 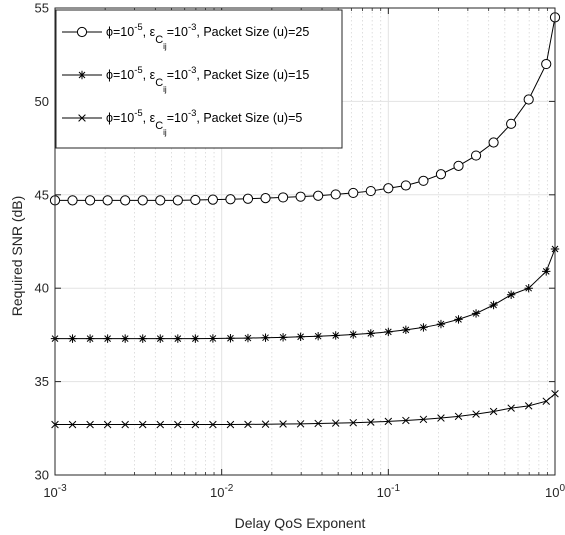 What do you see at coordinates (562, 488) in the screenshot?
I see `x-tick-exponent: 0` at bounding box center [562, 488].